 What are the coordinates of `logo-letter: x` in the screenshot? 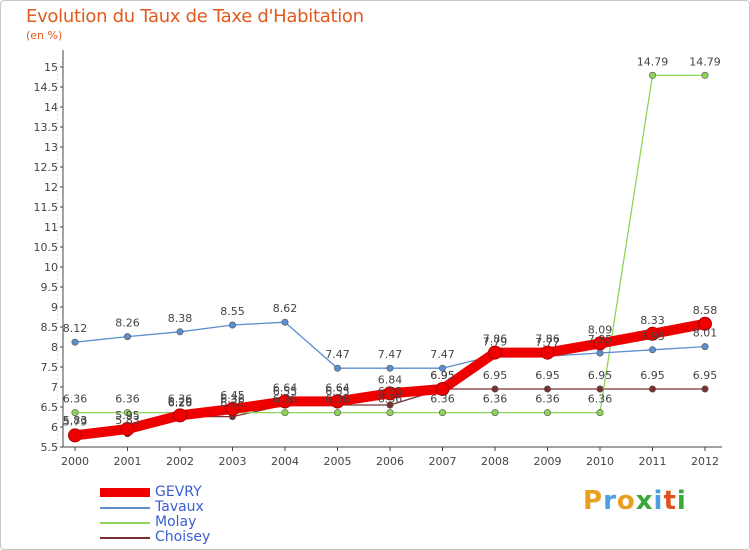 It's located at (644, 501).